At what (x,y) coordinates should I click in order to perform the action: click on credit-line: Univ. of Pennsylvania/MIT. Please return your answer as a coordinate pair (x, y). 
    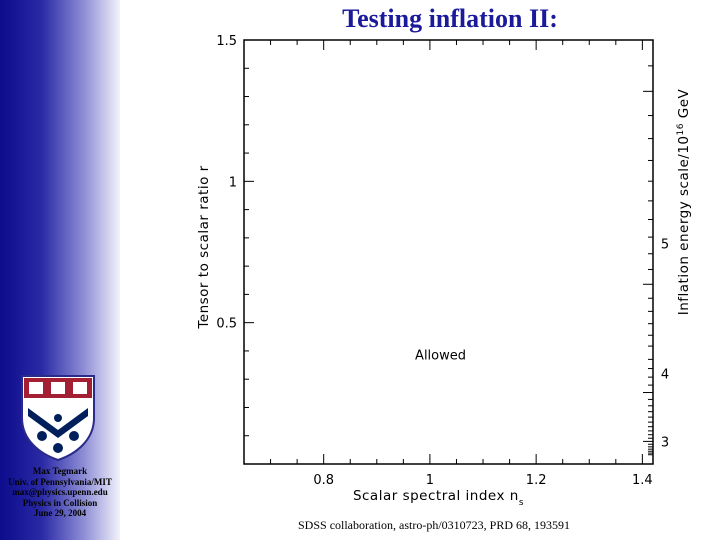
    Looking at the image, I should click on (60, 481).